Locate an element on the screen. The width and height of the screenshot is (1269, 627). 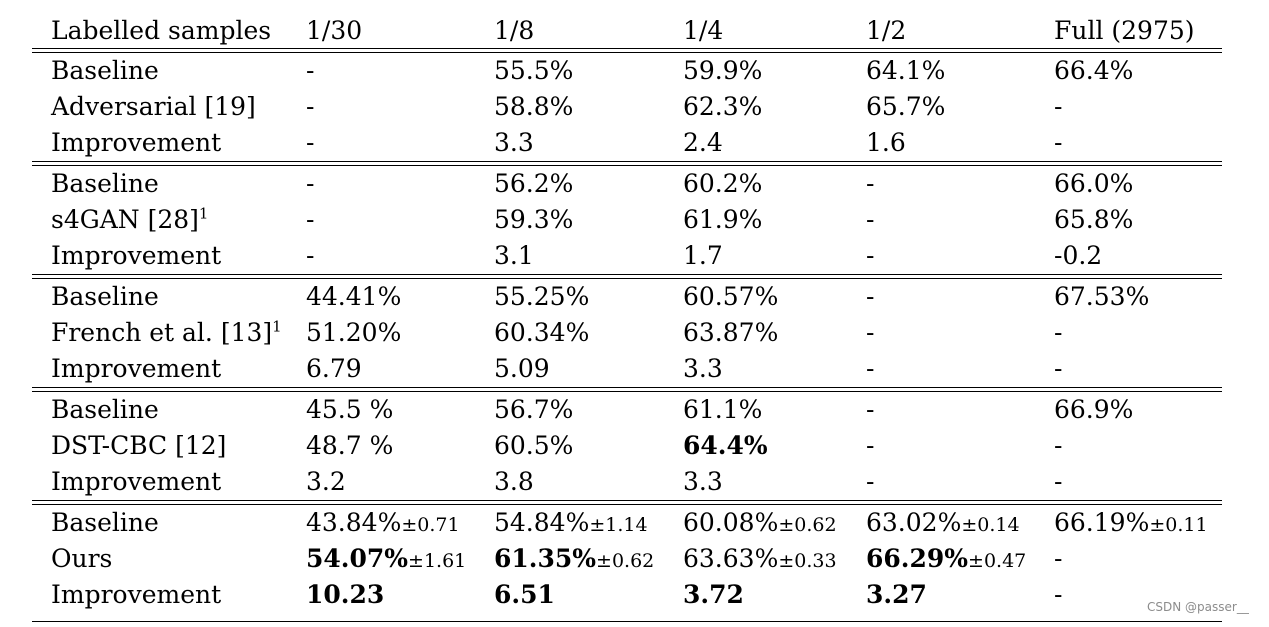
cell-value: 67.53% is located at coordinates (1102, 296).